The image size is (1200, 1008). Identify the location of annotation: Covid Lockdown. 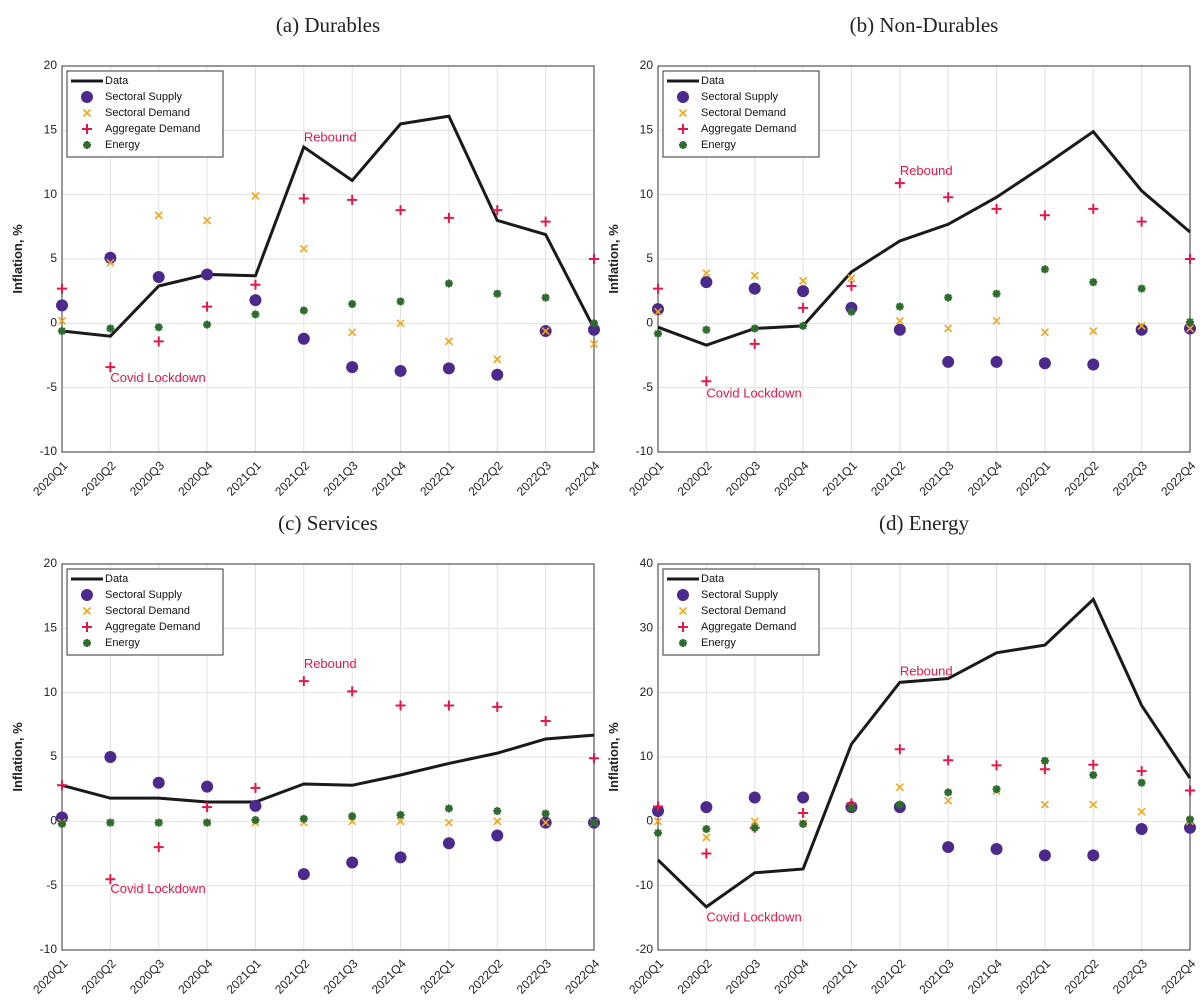
(753, 393).